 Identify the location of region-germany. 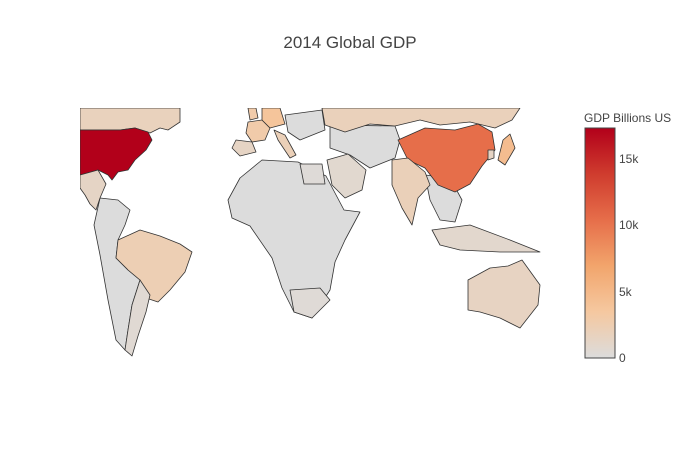
(273, 118).